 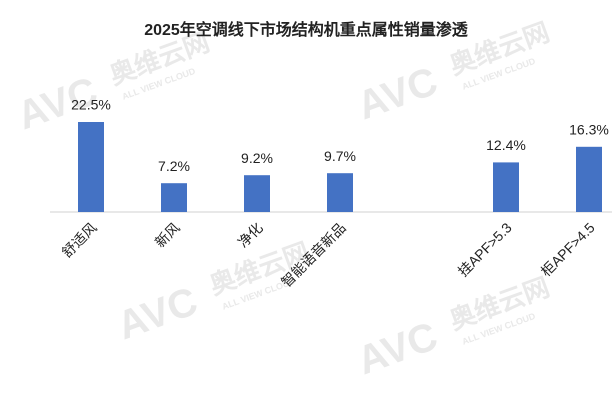 I want to click on data-label: 16.3%, so click(x=589, y=130).